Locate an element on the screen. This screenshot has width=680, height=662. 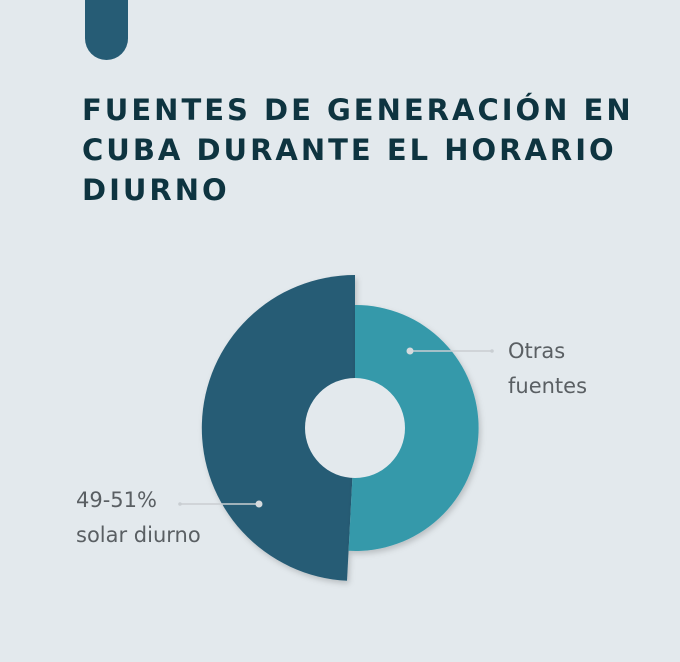
top-decorative-tab is located at coordinates (106, 30).